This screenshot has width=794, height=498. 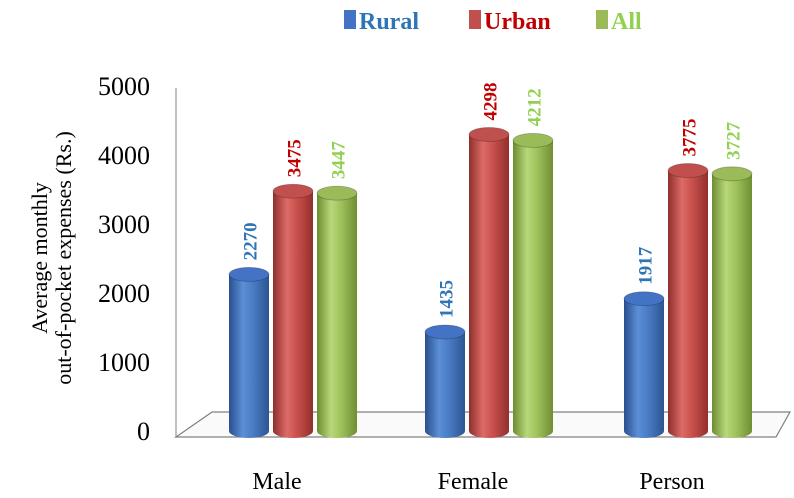 What do you see at coordinates (473, 482) in the screenshot?
I see `category-label: Female` at bounding box center [473, 482].